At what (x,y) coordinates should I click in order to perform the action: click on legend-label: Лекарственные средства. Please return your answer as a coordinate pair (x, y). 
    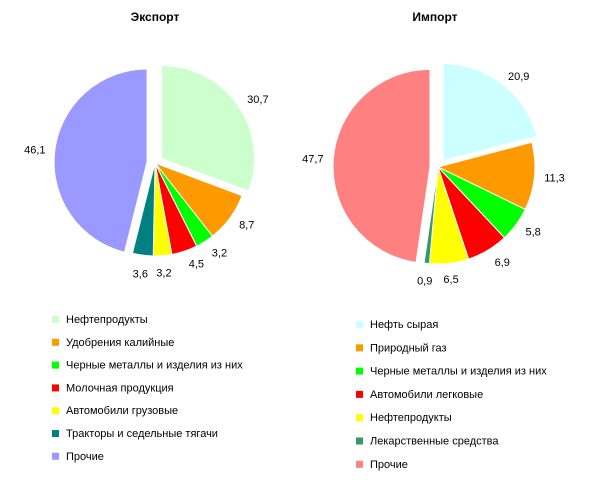
    Looking at the image, I should click on (434, 442).